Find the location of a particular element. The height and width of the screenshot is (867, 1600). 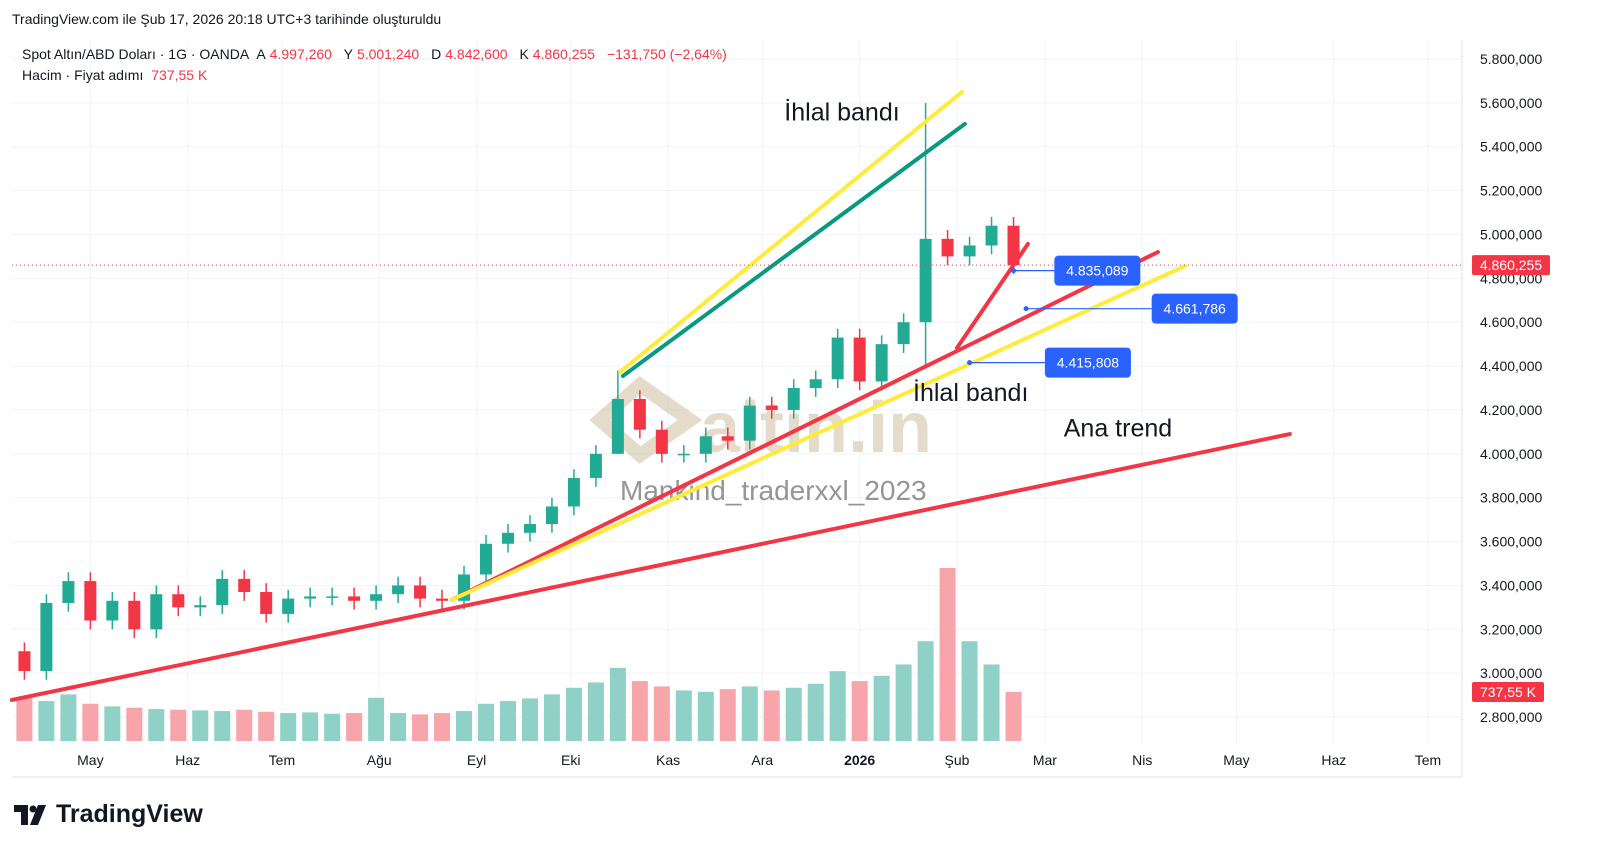

volume-legend-row: Hacim · Fiyat adımı 737,55 K is located at coordinates (376, 75).